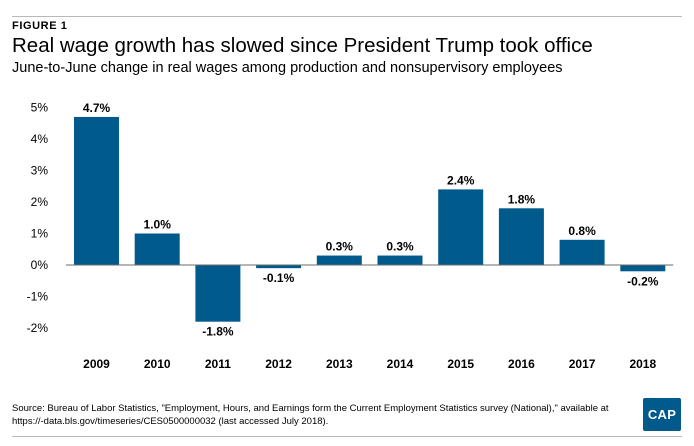 The height and width of the screenshot is (446, 694). I want to click on x-category-label: 2009, so click(96, 364).